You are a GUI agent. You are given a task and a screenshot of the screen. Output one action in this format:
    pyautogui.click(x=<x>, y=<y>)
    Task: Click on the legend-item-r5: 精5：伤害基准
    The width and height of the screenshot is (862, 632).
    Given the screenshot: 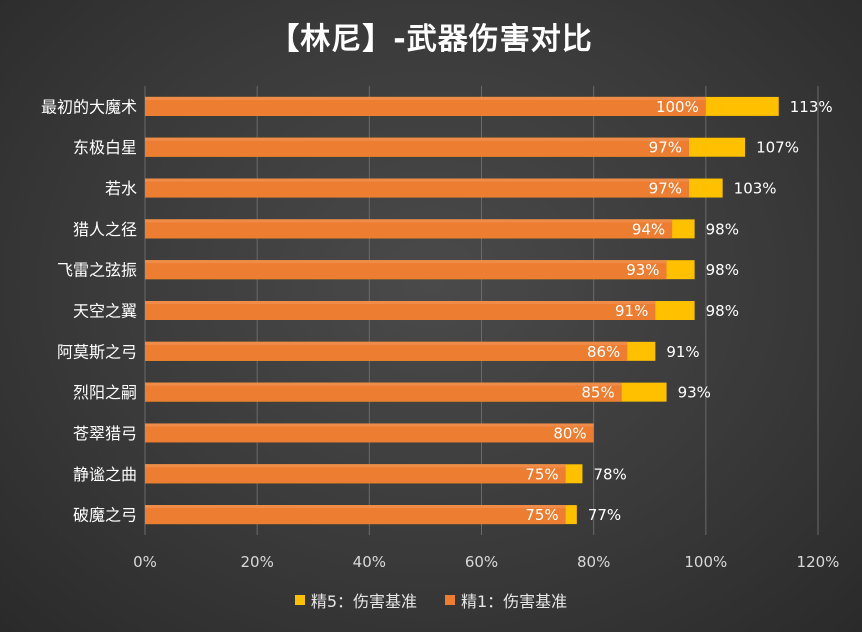 What is the action you would take?
    pyautogui.click(x=355, y=600)
    